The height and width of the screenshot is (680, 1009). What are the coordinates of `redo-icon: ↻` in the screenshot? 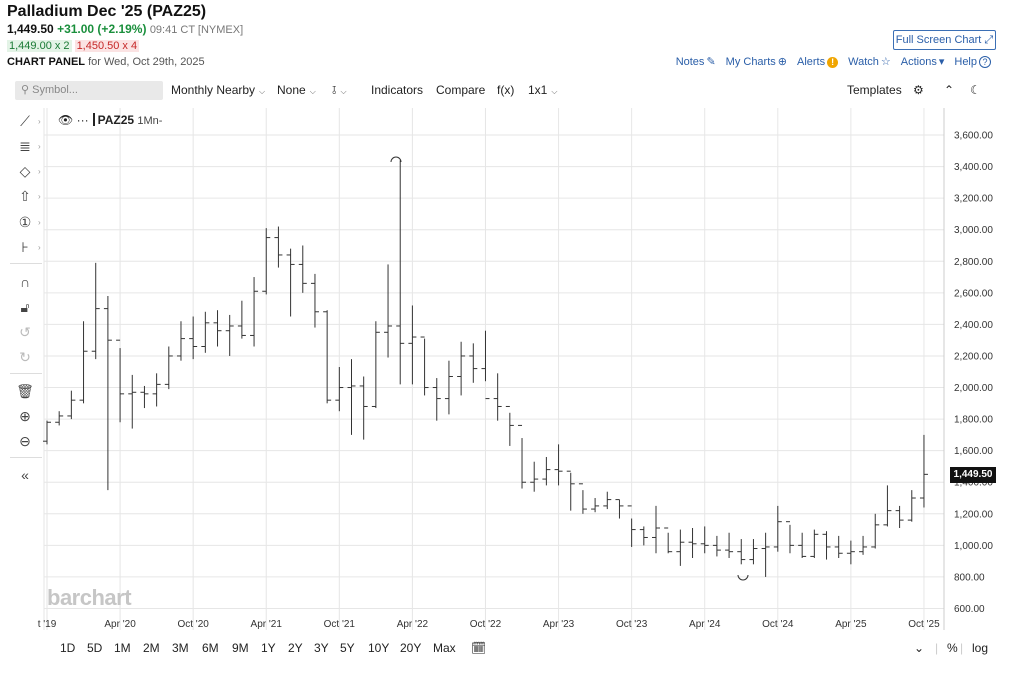 It's located at (25, 357).